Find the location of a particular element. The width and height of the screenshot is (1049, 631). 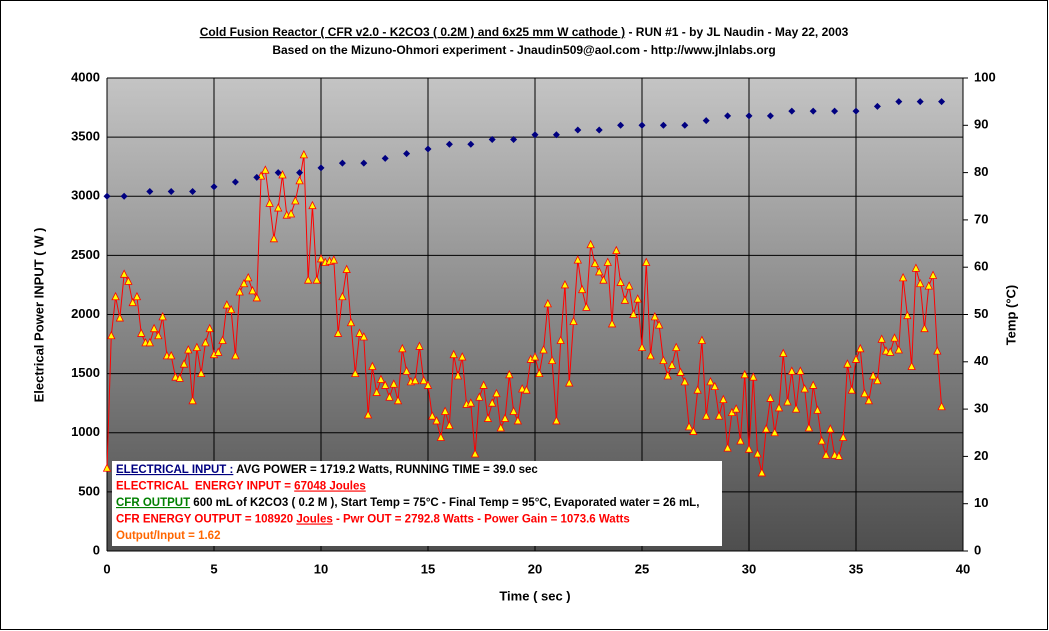

y2-tick-label: 30 is located at coordinates (981, 408).